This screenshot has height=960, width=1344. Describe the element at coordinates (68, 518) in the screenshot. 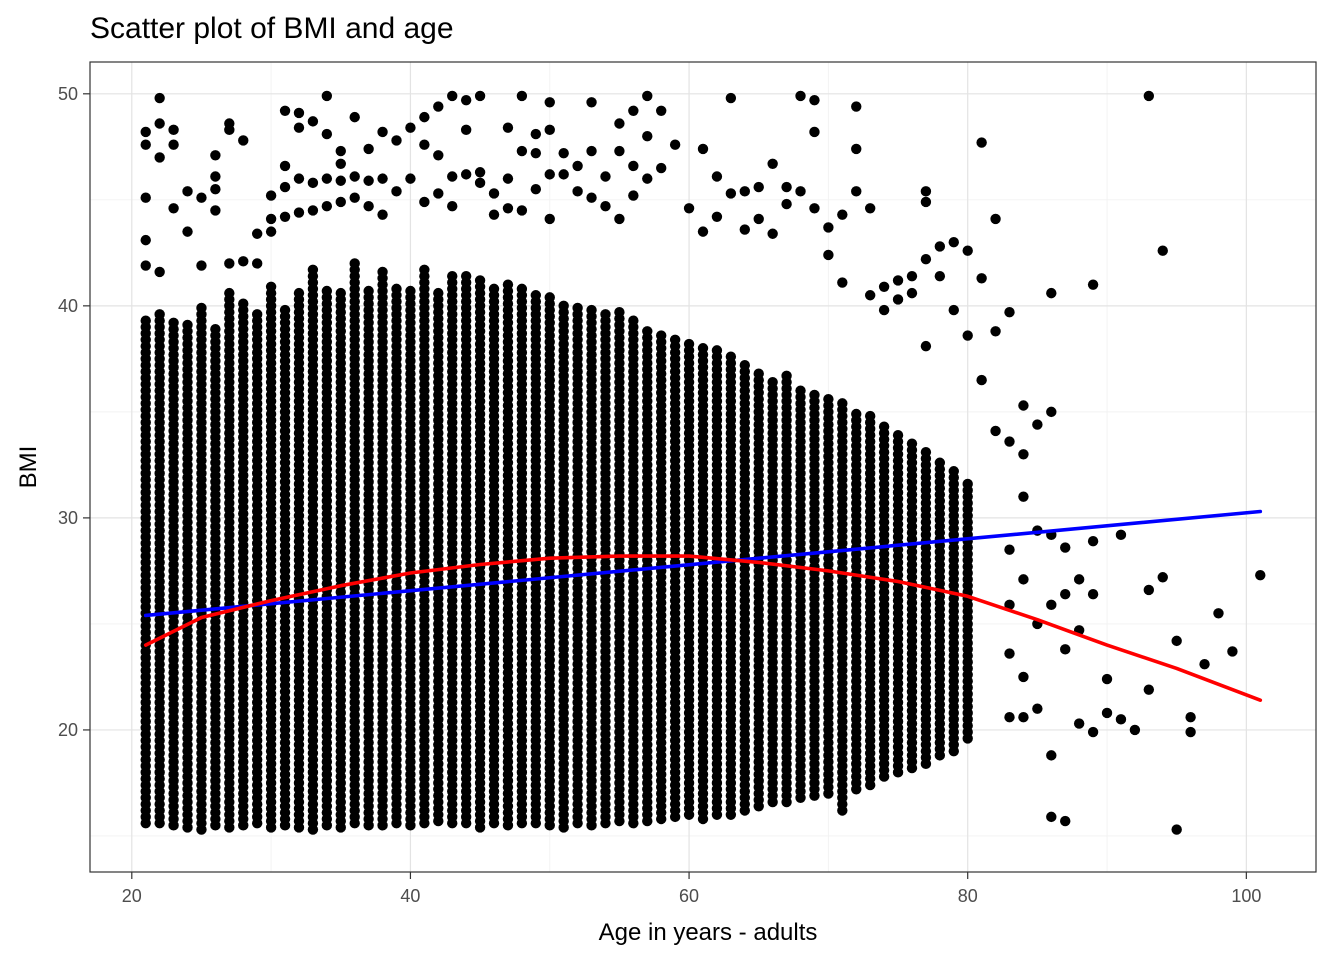

I see `y-tick-label: 30` at that location.